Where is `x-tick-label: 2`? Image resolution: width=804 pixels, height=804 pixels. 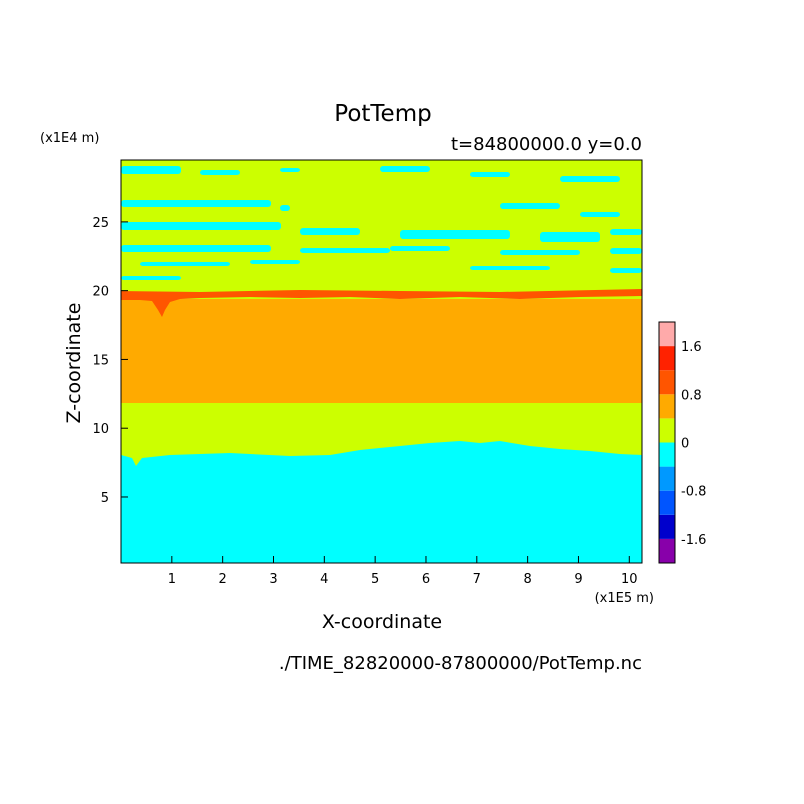
x-tick-label: 2 is located at coordinates (223, 579).